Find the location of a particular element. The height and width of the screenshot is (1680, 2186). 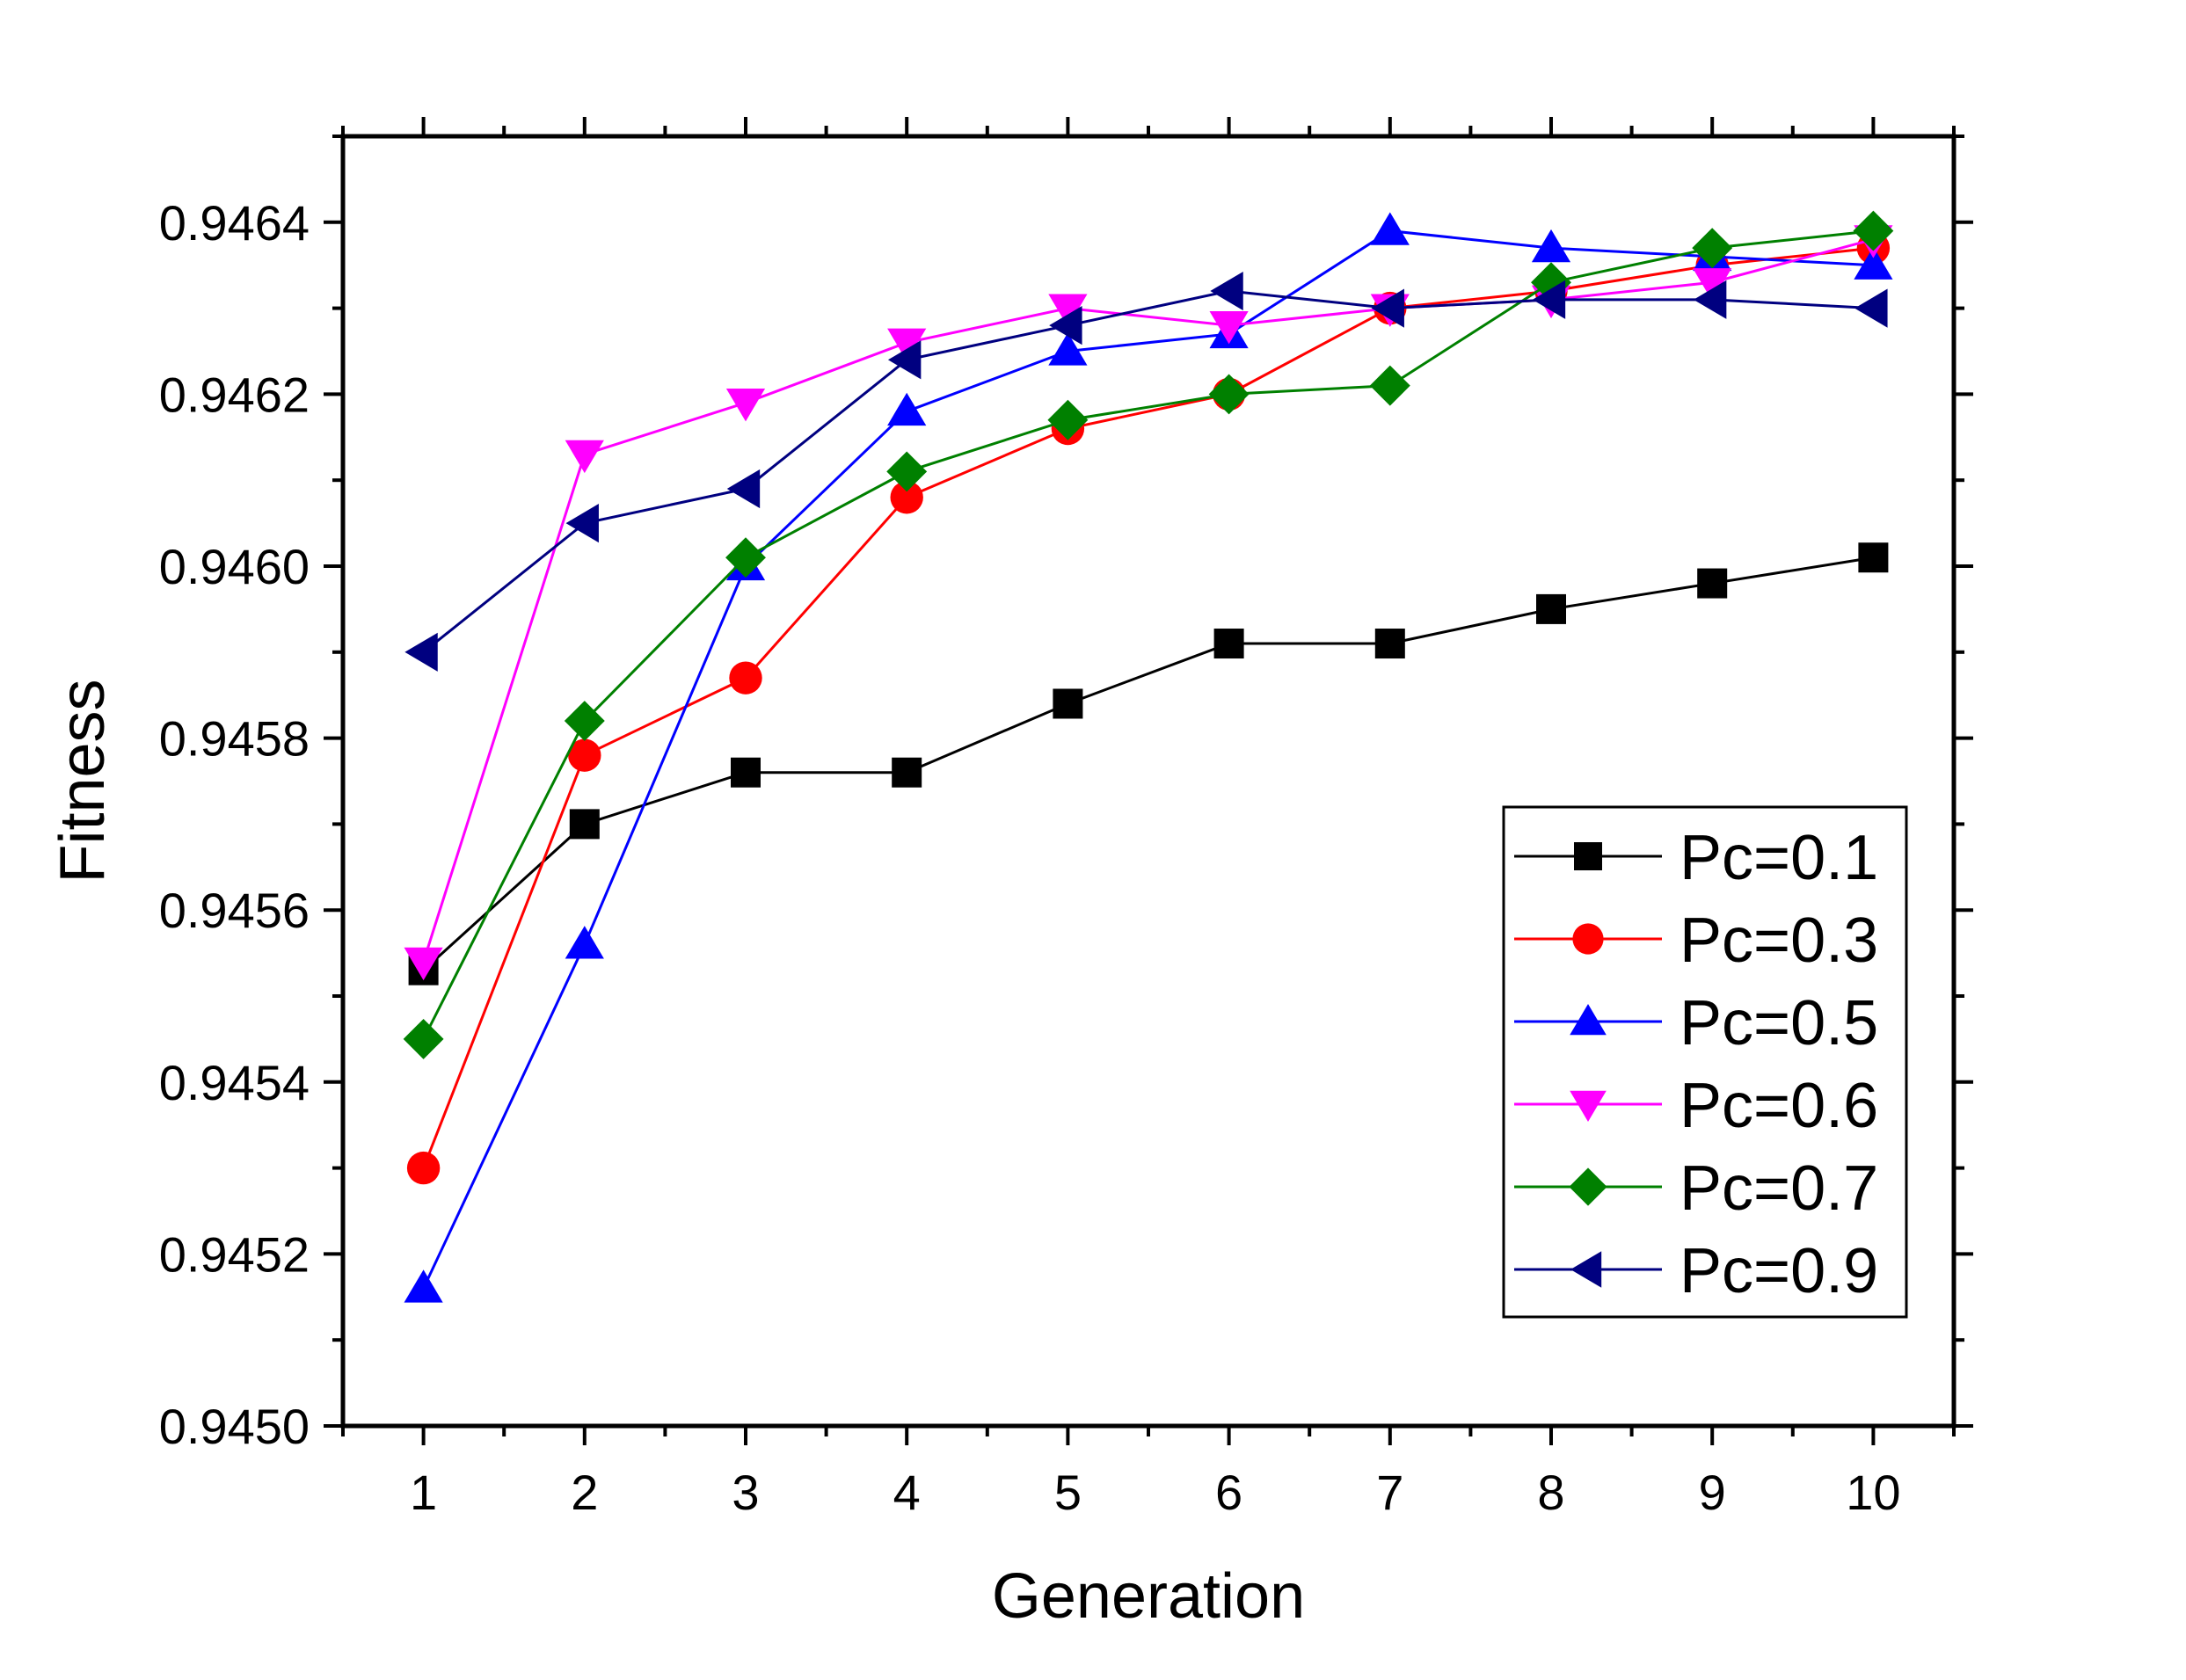

legend-item: Pc=0.7 is located at coordinates (1696, 1188).